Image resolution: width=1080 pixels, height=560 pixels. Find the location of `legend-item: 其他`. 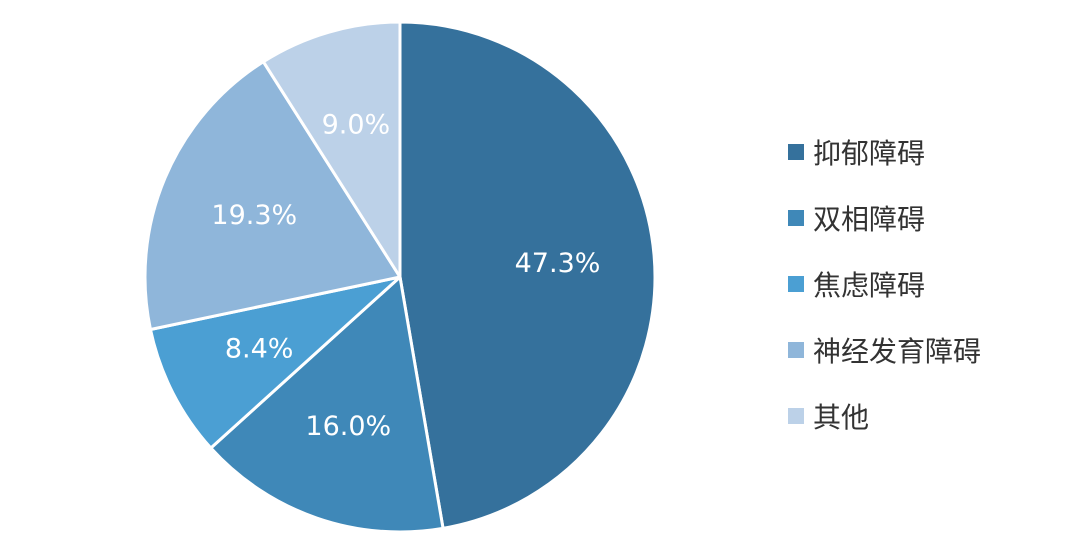

legend-item: 其他 is located at coordinates (884, 416).